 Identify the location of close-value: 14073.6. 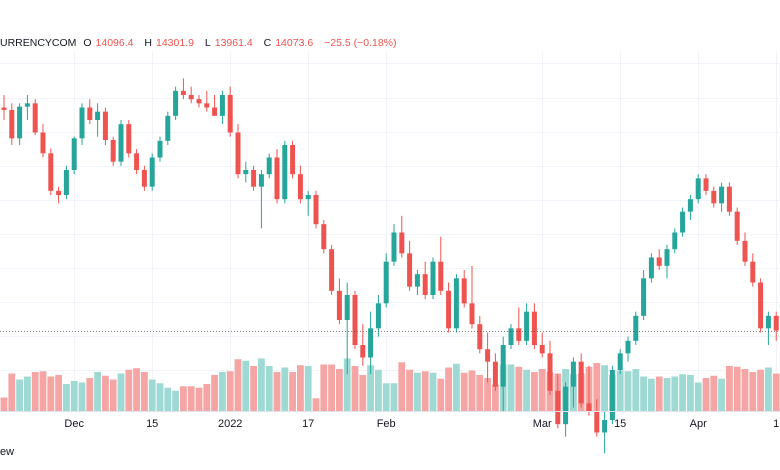
(294, 43).